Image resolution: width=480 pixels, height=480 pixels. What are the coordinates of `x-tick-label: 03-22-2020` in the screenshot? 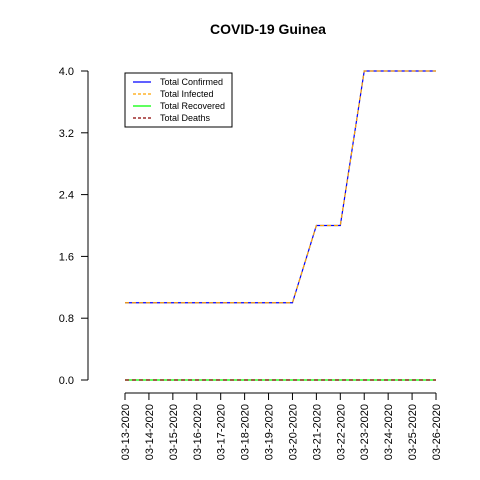 It's located at (341, 432).